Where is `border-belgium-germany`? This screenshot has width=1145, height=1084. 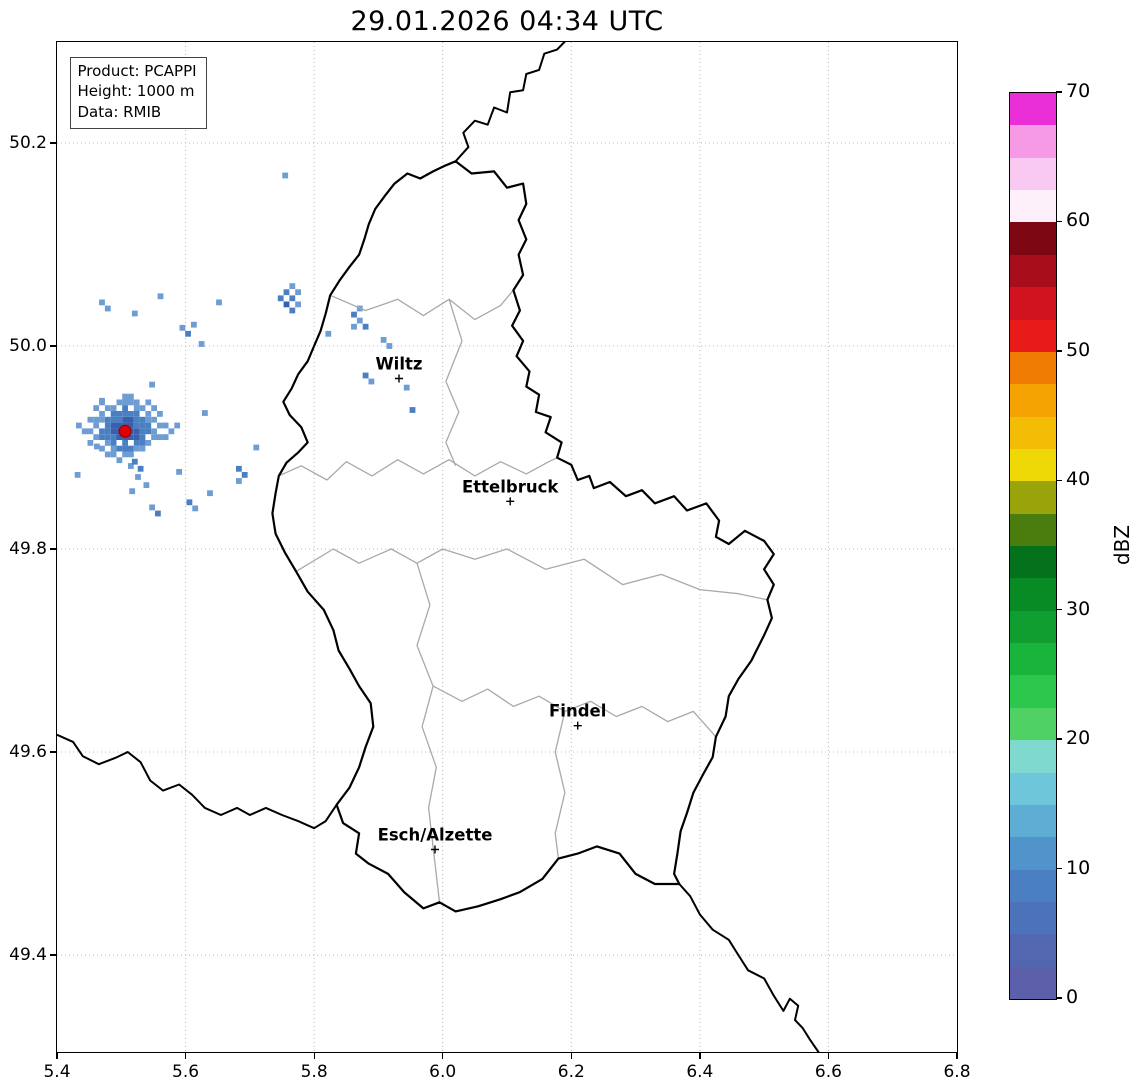
border-belgium-germany is located at coordinates (510, 101).